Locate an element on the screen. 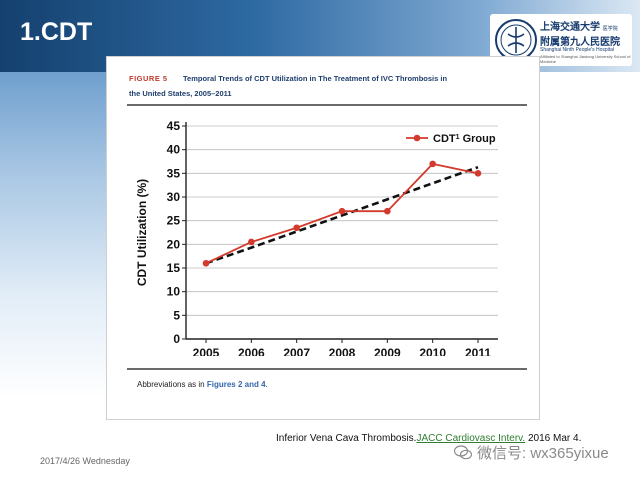 This screenshot has width=640, height=480. x-tick-label: 2005 is located at coordinates (206, 351).